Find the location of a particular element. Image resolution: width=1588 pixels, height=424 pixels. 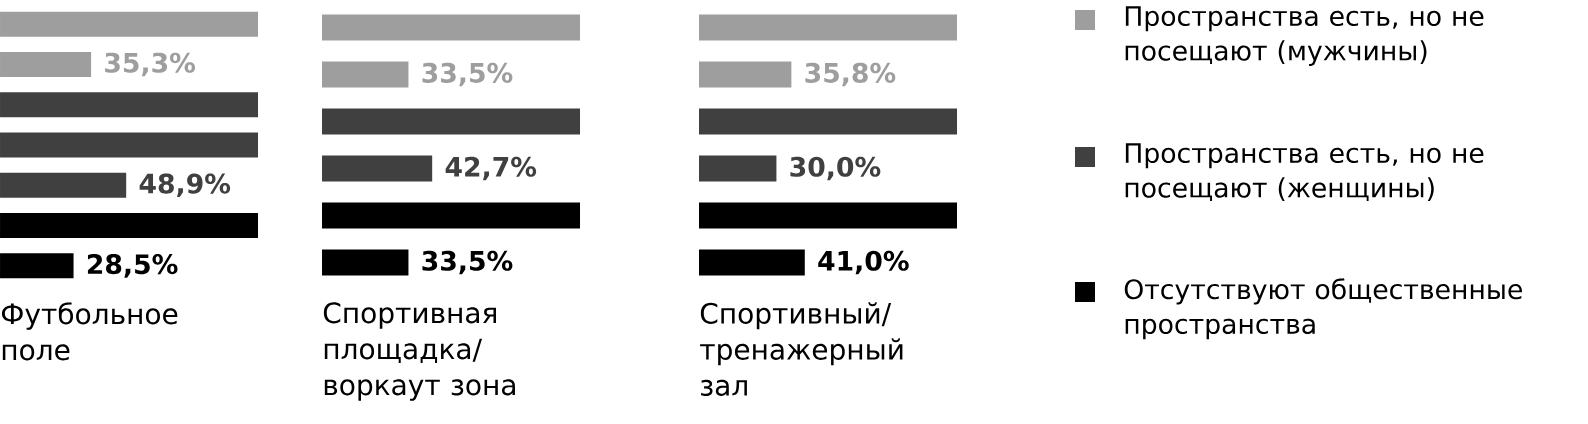

data-label: 48,9% is located at coordinates (185, 185).